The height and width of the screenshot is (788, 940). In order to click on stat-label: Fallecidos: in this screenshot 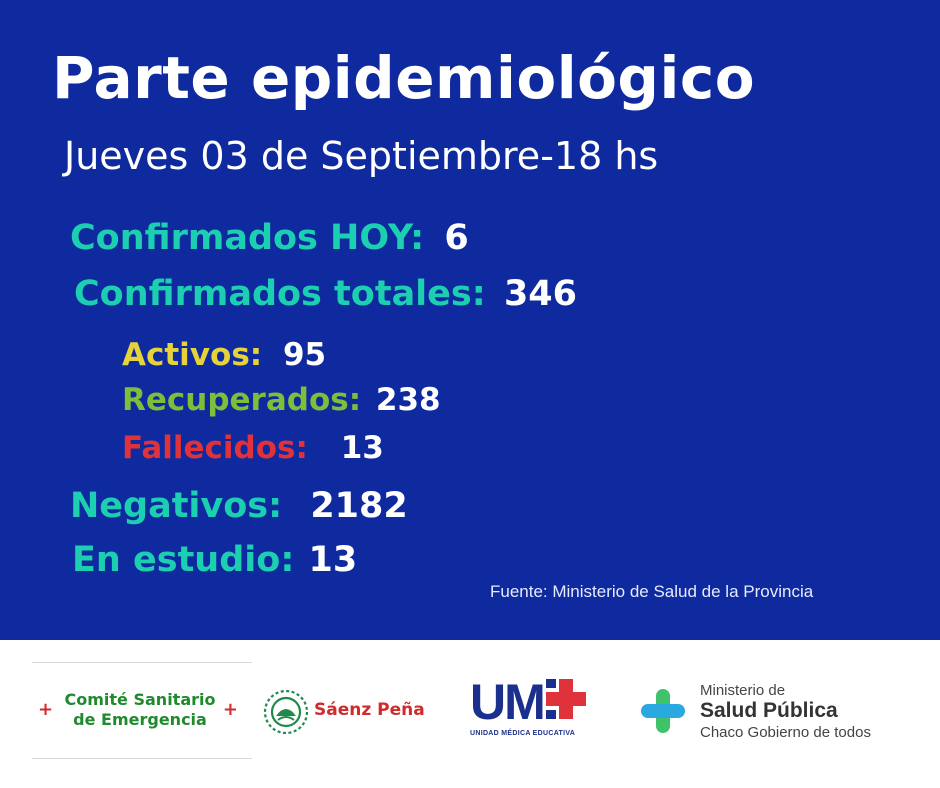, I will do `click(215, 448)`.